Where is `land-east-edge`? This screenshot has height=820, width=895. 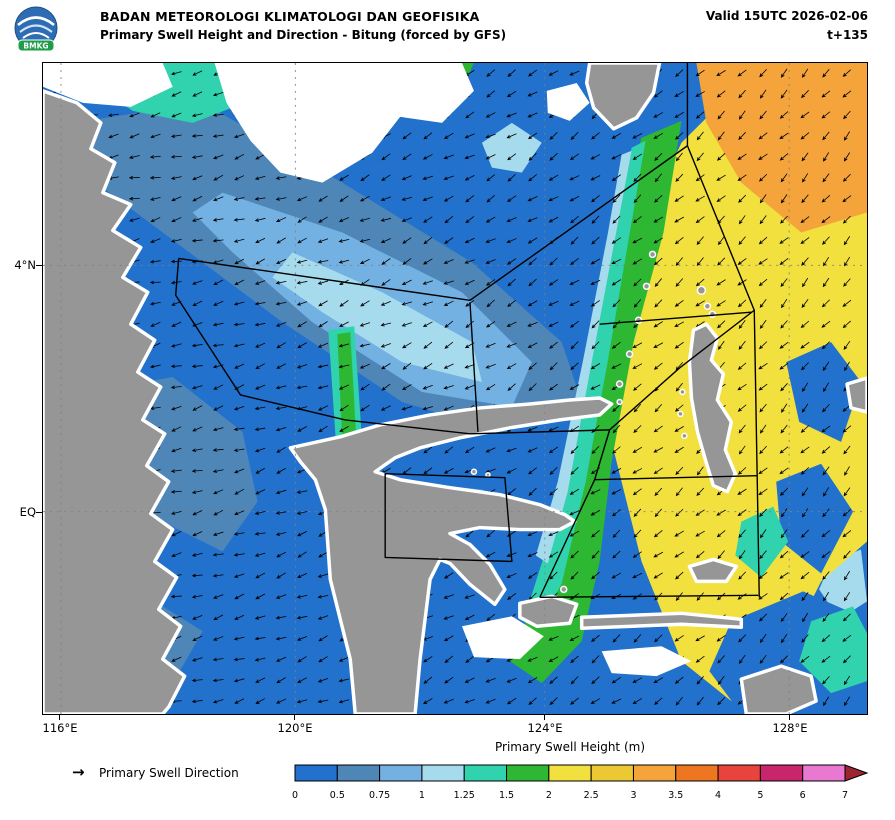
land-east-edge is located at coordinates (856, 395).